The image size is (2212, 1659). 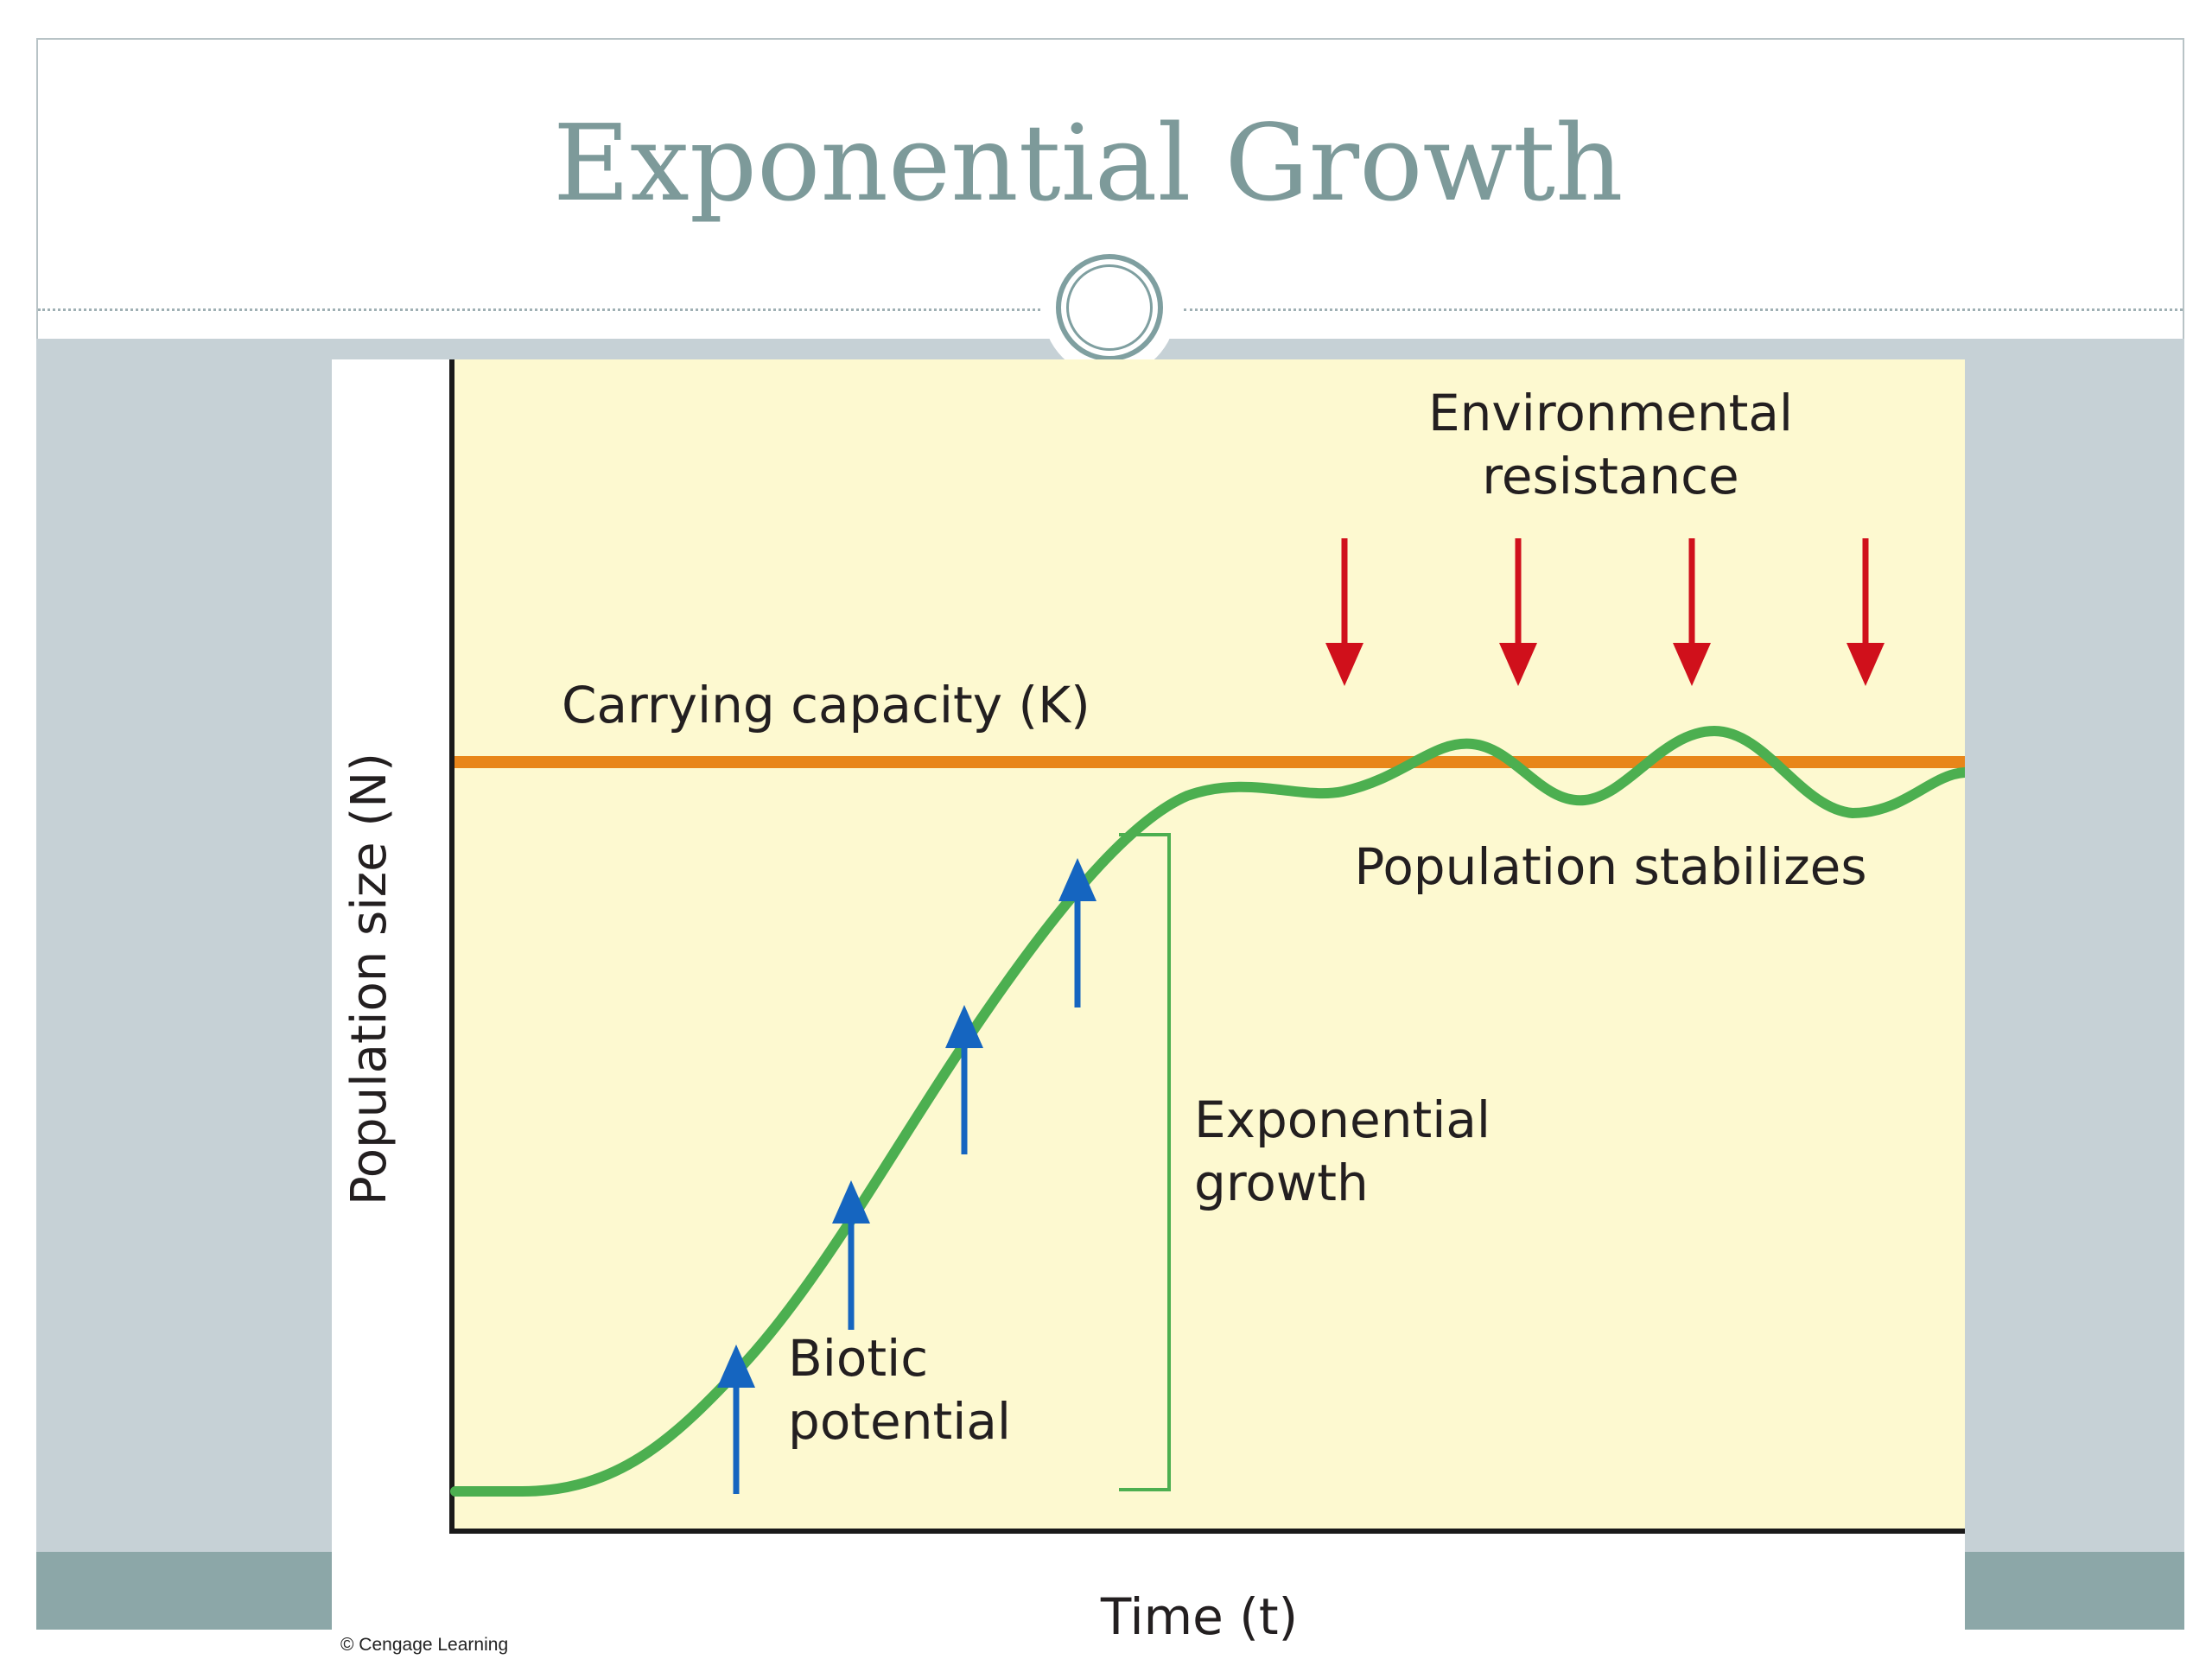 What do you see at coordinates (1610, 866) in the screenshot?
I see `population-stabilizes-label: Population stabilizes` at bounding box center [1610, 866].